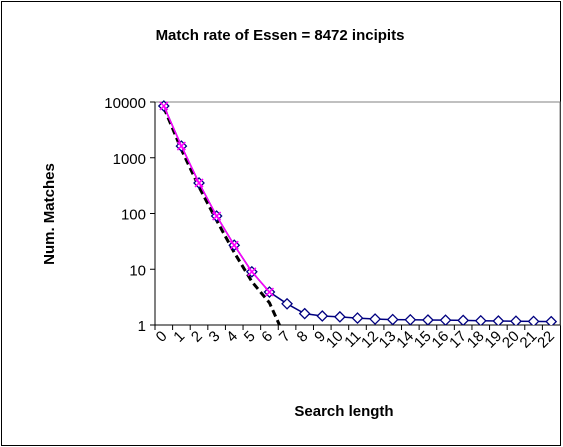 The image size is (563, 447). I want to click on y-tick-label: 10, so click(137, 270).